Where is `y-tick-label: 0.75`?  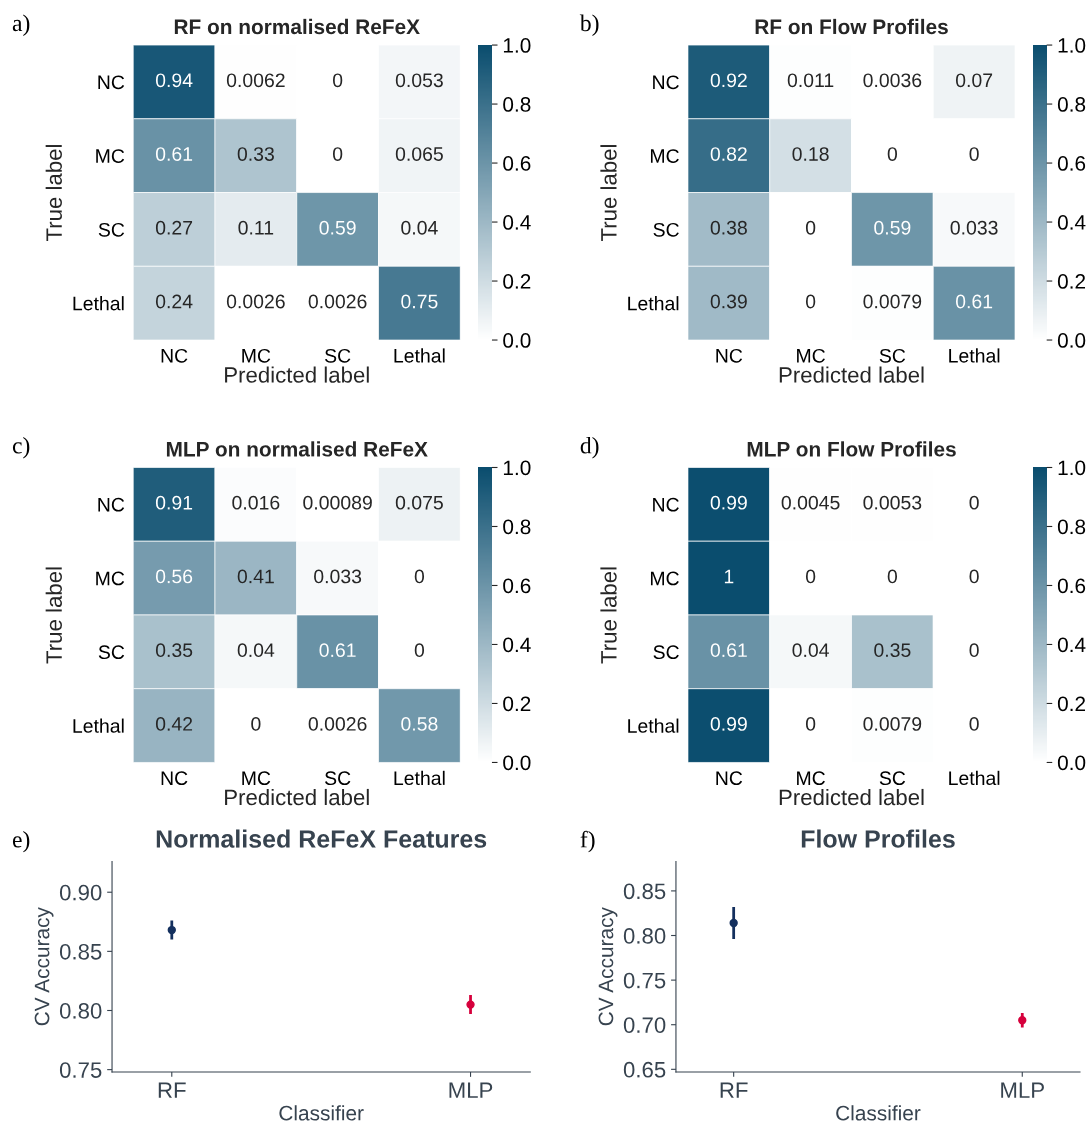
y-tick-label: 0.75 is located at coordinates (644, 980).